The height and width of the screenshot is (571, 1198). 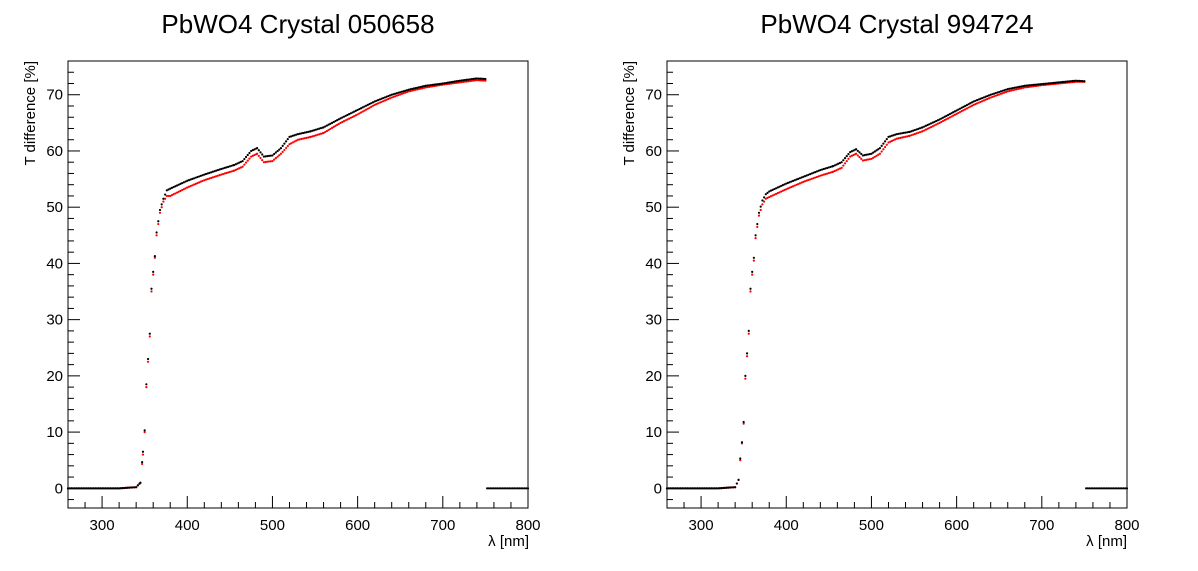 I want to click on x-tick-label: 500, so click(x=871, y=525).